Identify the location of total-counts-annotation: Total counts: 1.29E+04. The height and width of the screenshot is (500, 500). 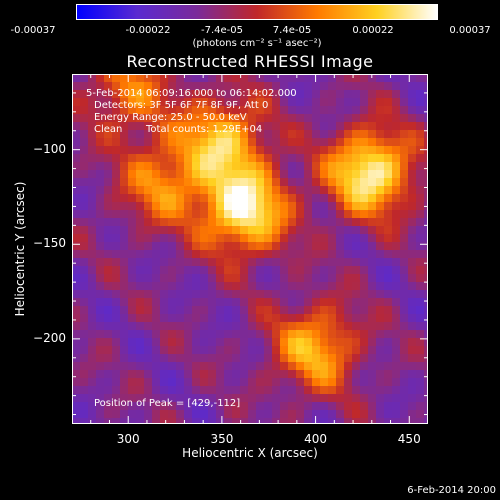
(204, 129).